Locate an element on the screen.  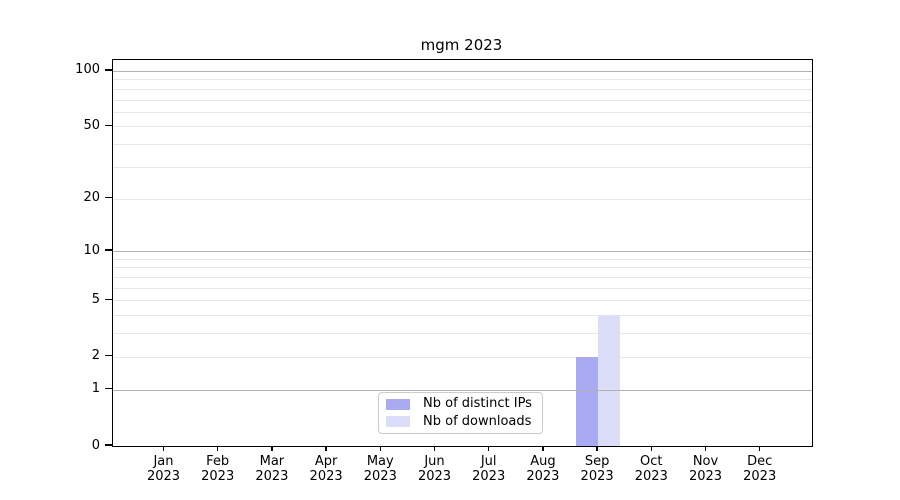
y-tick-label: 50 is located at coordinates (91, 125).